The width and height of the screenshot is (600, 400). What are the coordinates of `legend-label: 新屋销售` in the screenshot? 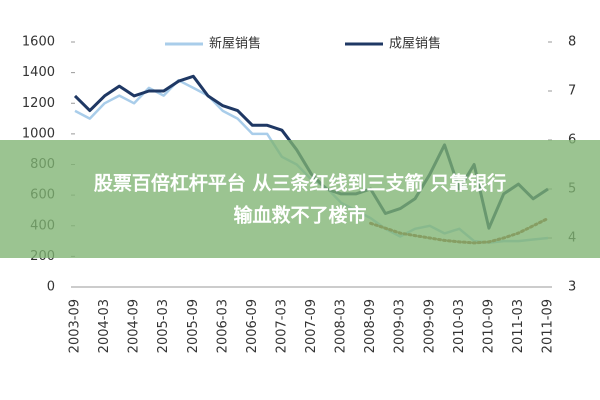 It's located at (235, 44).